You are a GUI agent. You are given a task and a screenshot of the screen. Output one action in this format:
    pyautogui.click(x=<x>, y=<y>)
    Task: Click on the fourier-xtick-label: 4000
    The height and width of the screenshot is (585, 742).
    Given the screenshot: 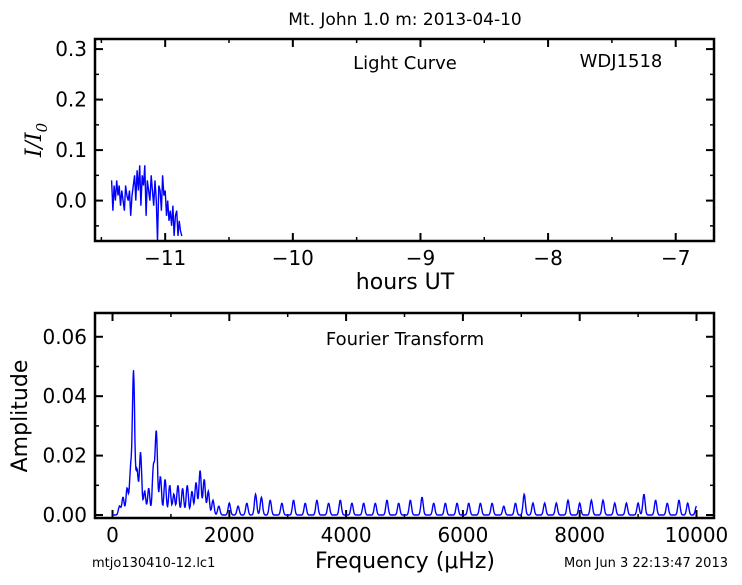 What is the action you would take?
    pyautogui.click(x=346, y=535)
    